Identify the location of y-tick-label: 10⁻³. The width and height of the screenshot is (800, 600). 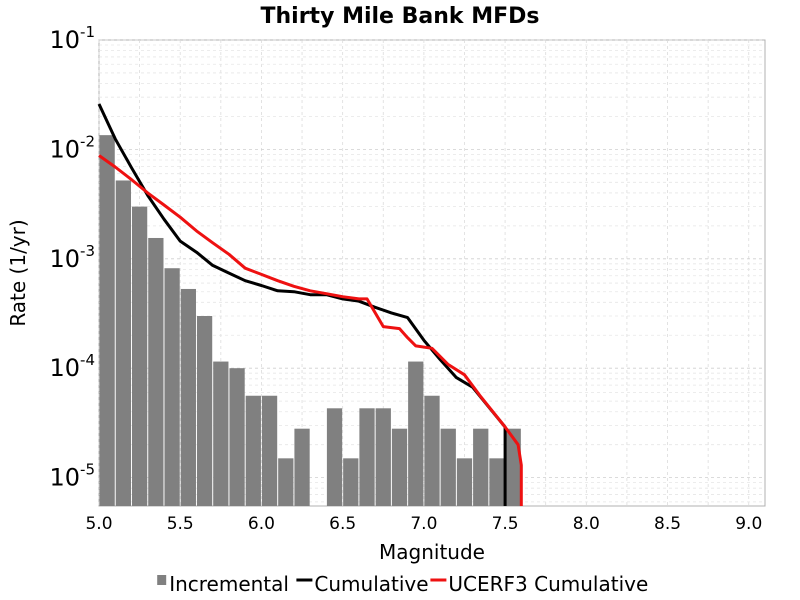
(72, 257).